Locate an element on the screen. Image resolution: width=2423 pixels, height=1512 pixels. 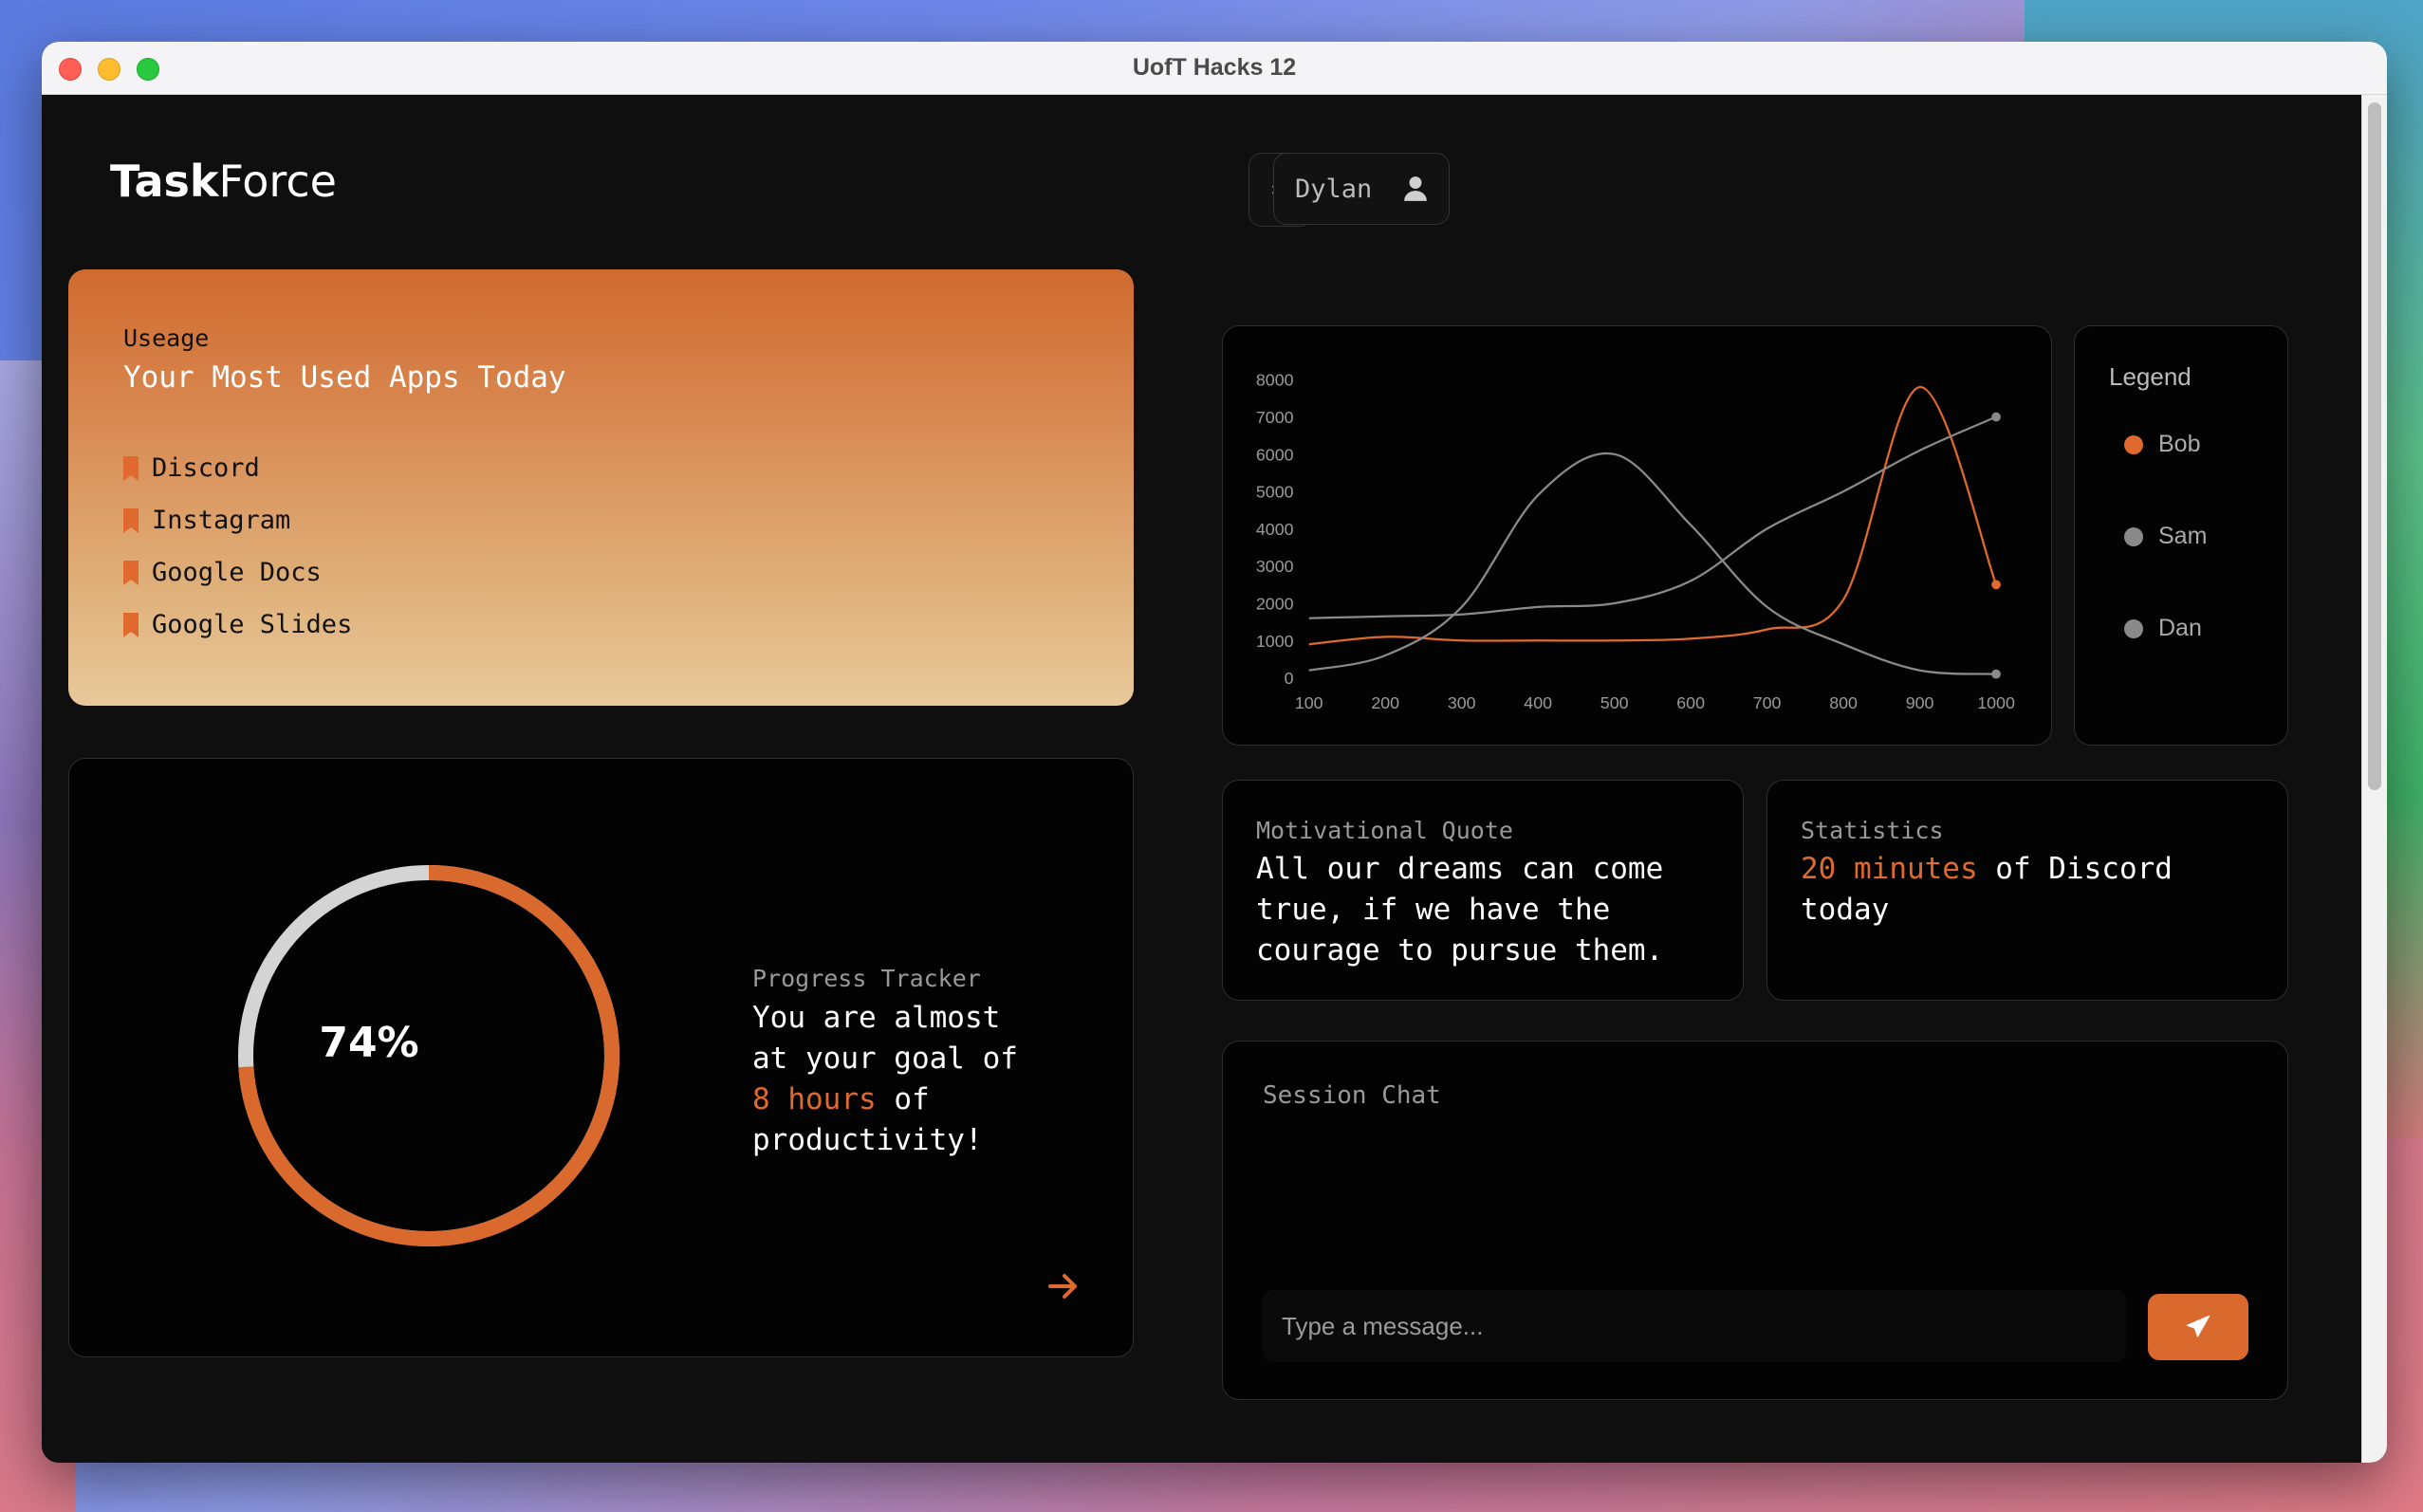
legend-item-bob: Bob is located at coordinates (2162, 444).